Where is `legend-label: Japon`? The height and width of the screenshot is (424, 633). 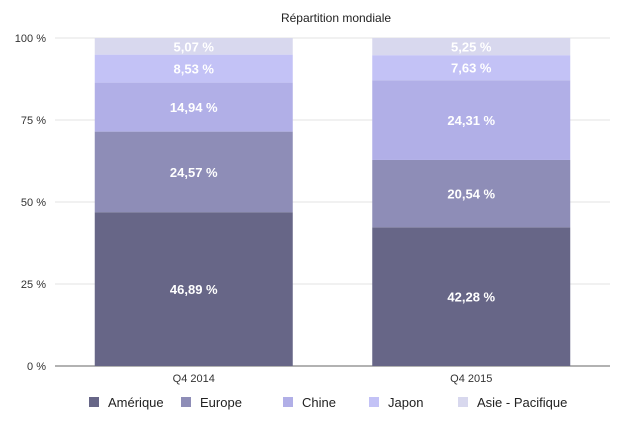 legend-label: Japon is located at coordinates (405, 402).